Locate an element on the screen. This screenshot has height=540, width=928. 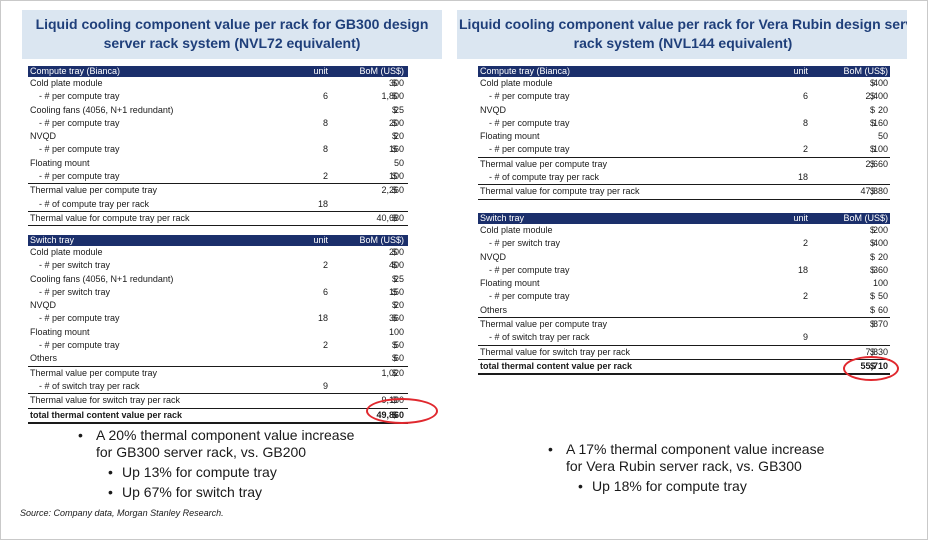
compute-table-header: Compute tray (Bianca) unit BoM (US$) is located at coordinates (684, 71).